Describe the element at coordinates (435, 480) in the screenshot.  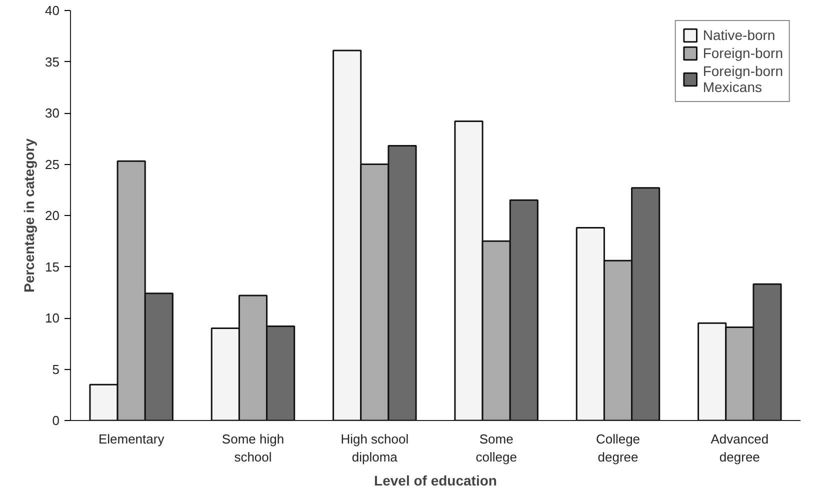
I see `x-axis-title: Level of education` at that location.